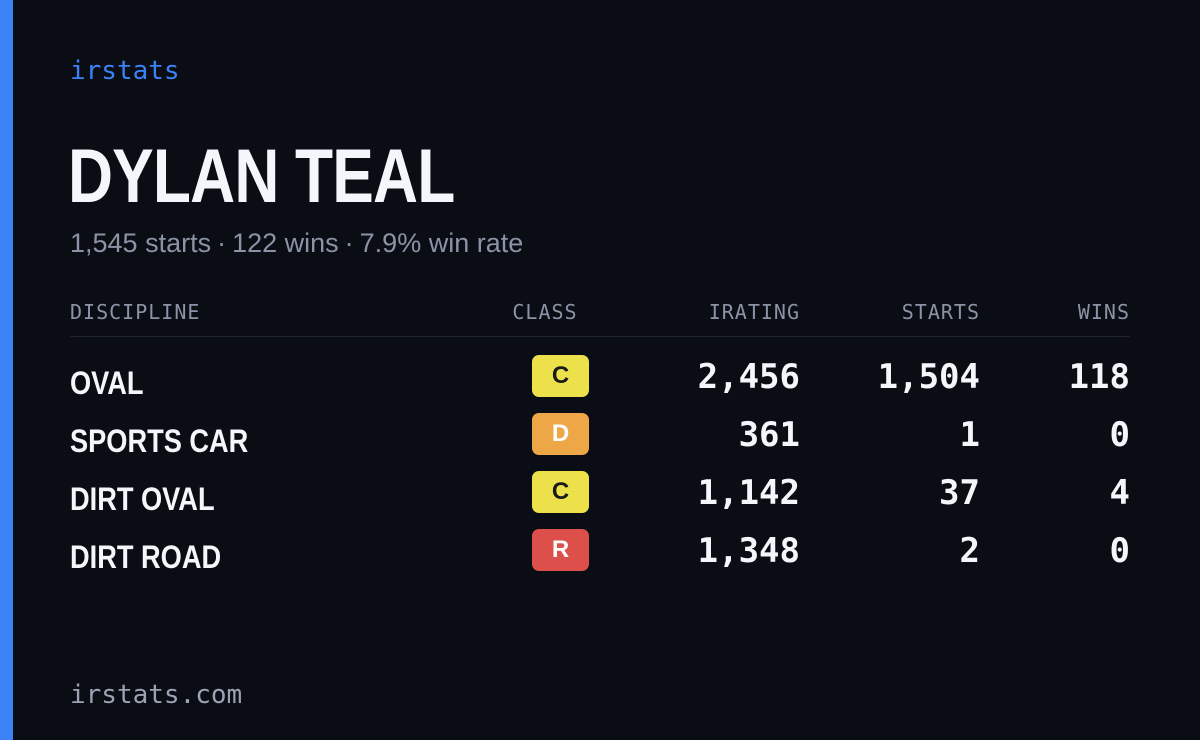 The width and height of the screenshot is (1200, 740). Describe the element at coordinates (142, 499) in the screenshot. I see `row-discipline: DIRT OVAL` at that location.